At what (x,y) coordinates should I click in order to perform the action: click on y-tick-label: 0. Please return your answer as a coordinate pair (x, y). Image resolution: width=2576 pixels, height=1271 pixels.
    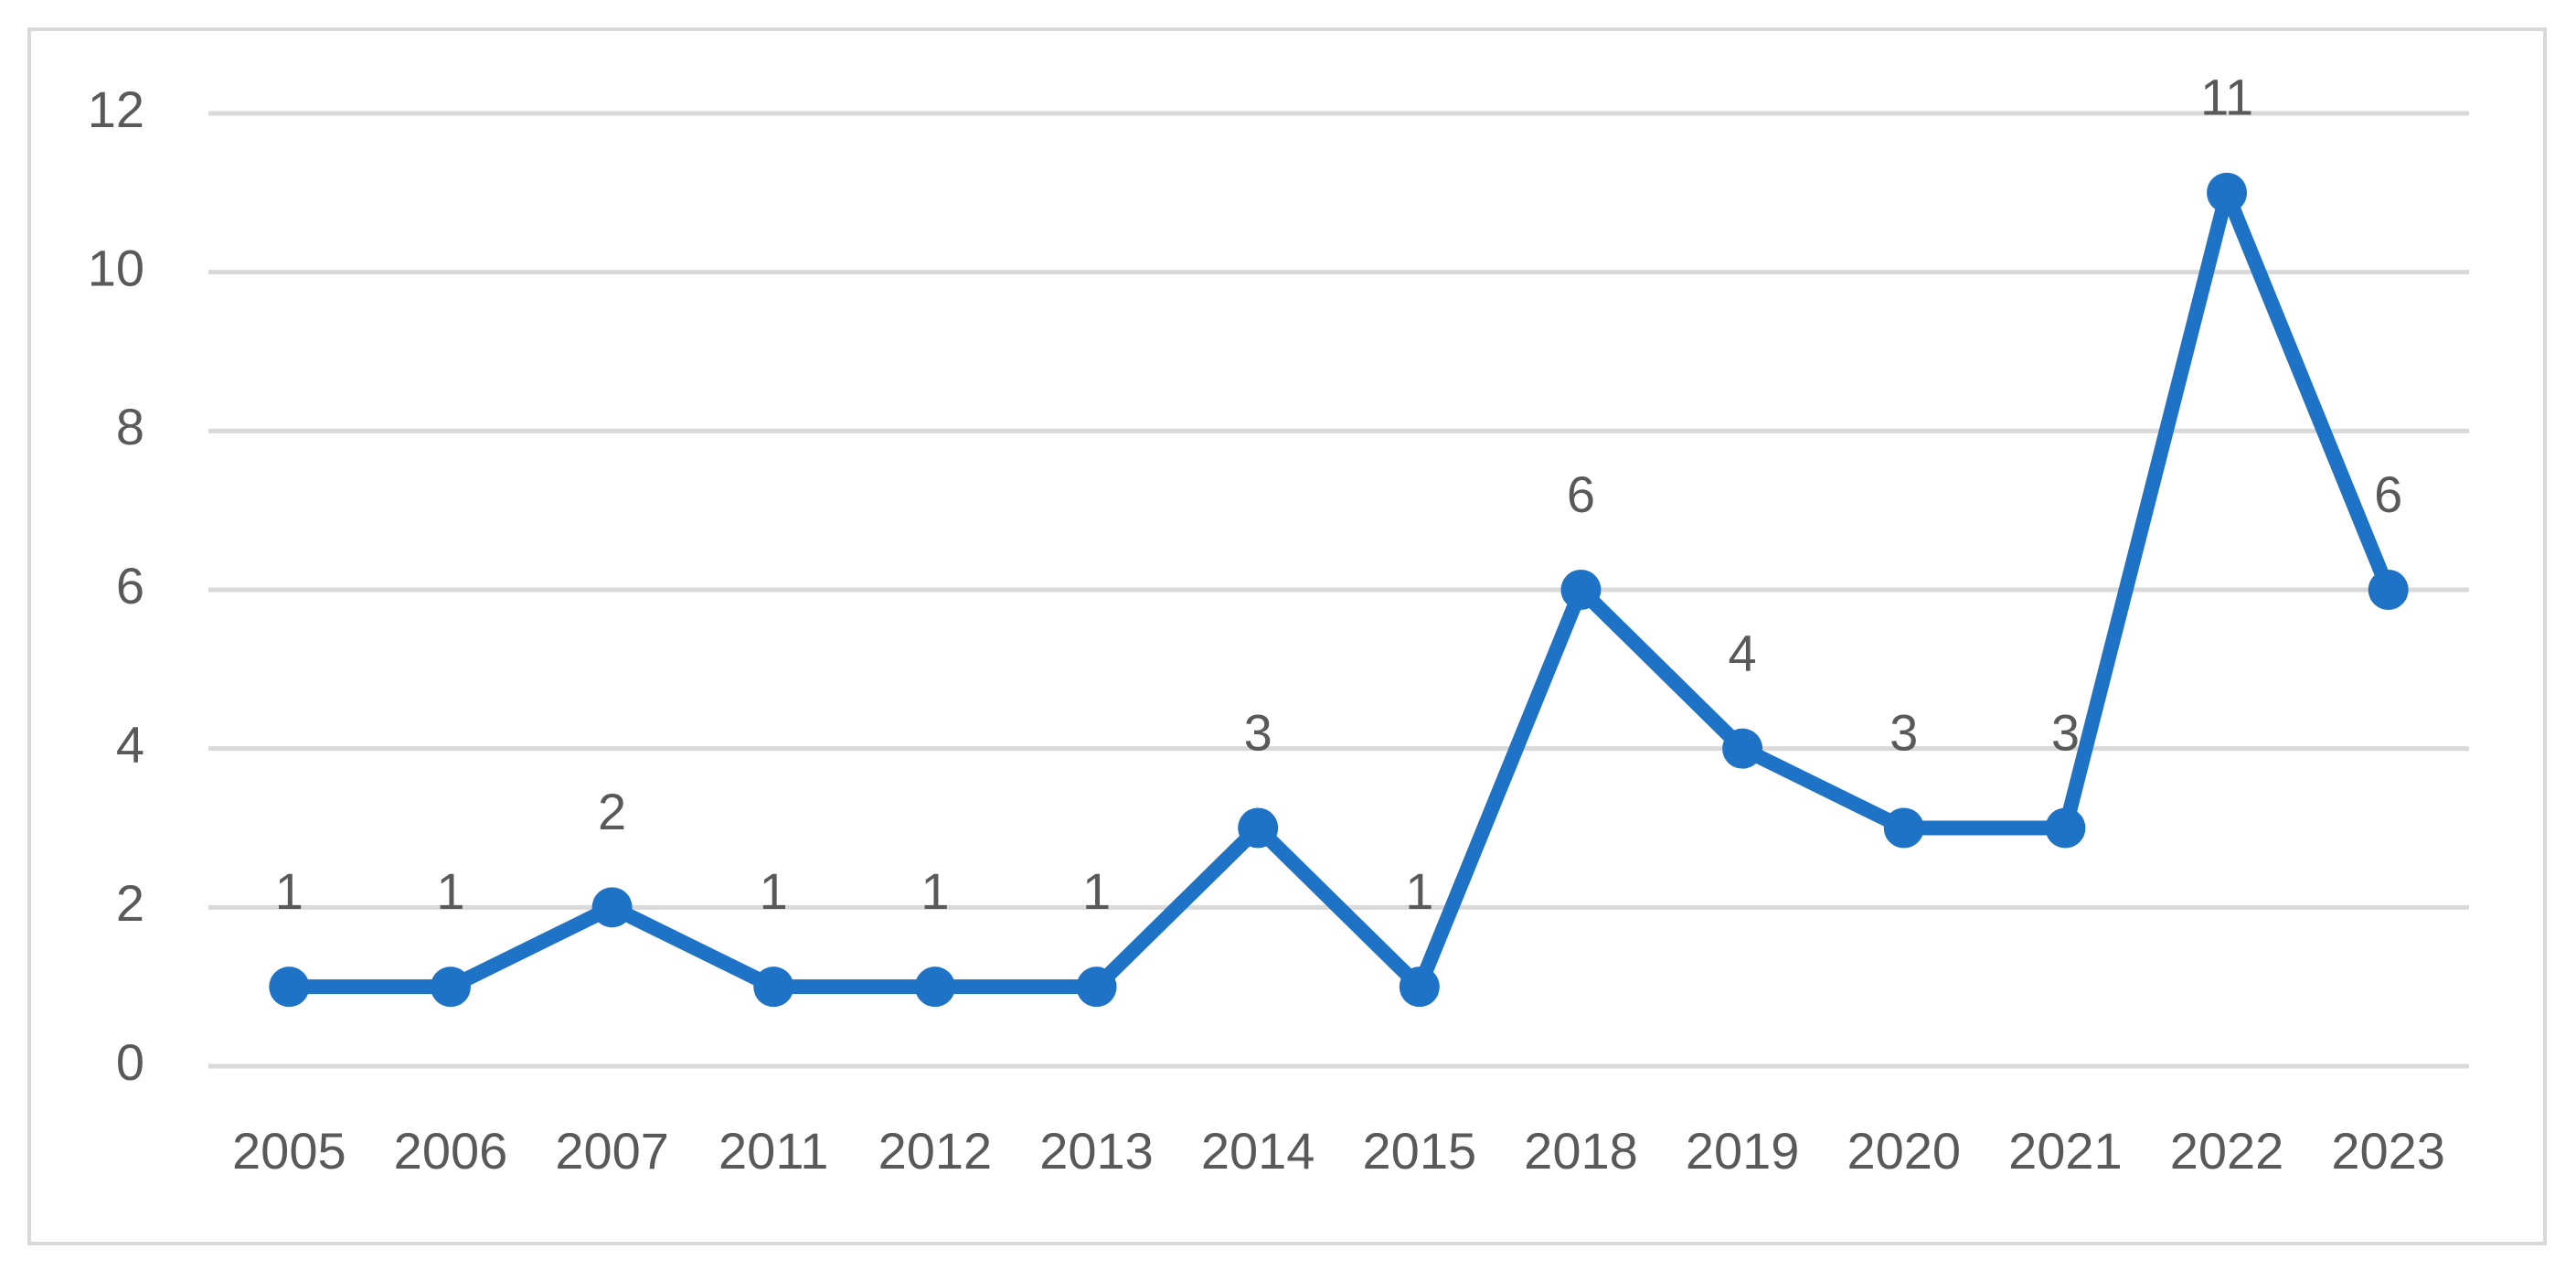
    Looking at the image, I should click on (130, 1062).